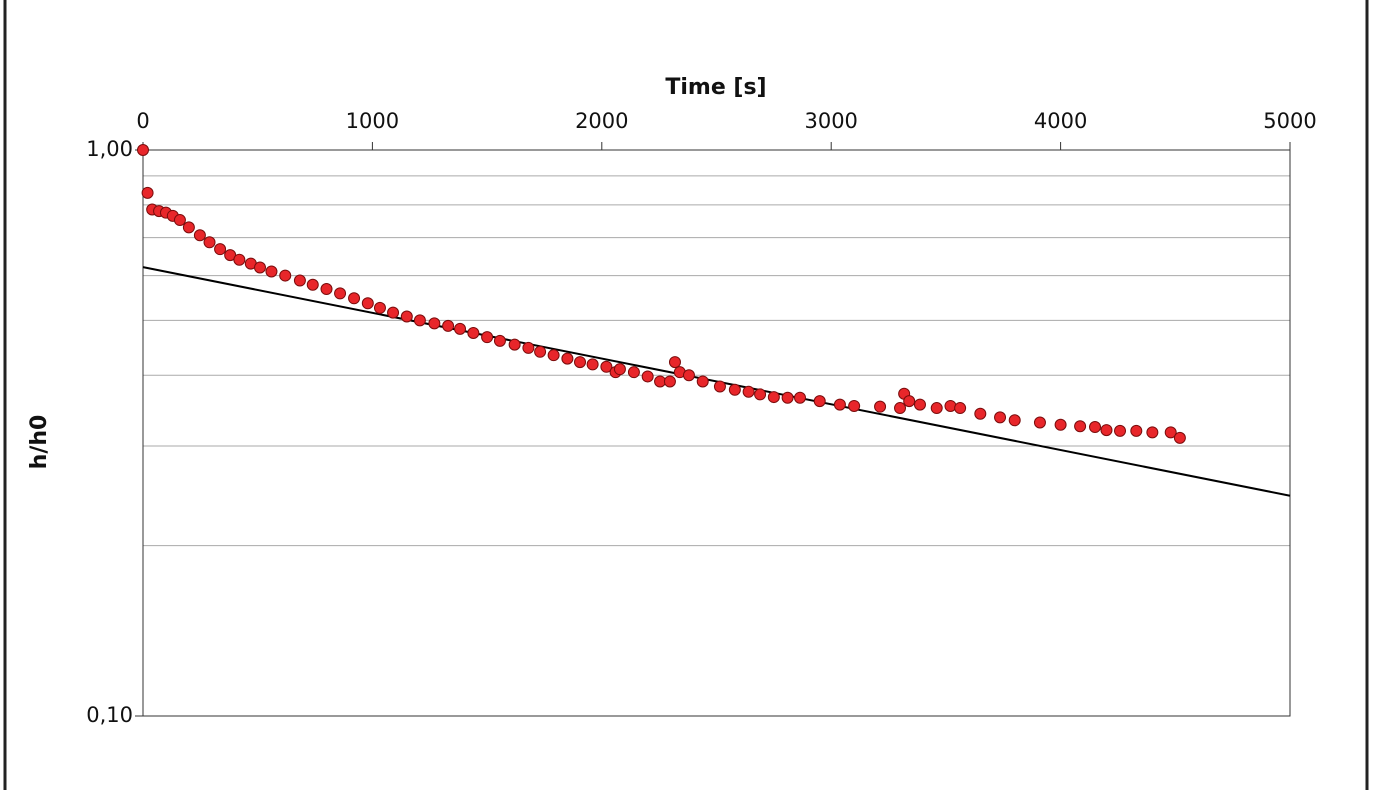 The width and height of the screenshot is (1374, 790). What do you see at coordinates (109, 149) in the screenshot?
I see `y-tick-label: 1,00` at bounding box center [109, 149].